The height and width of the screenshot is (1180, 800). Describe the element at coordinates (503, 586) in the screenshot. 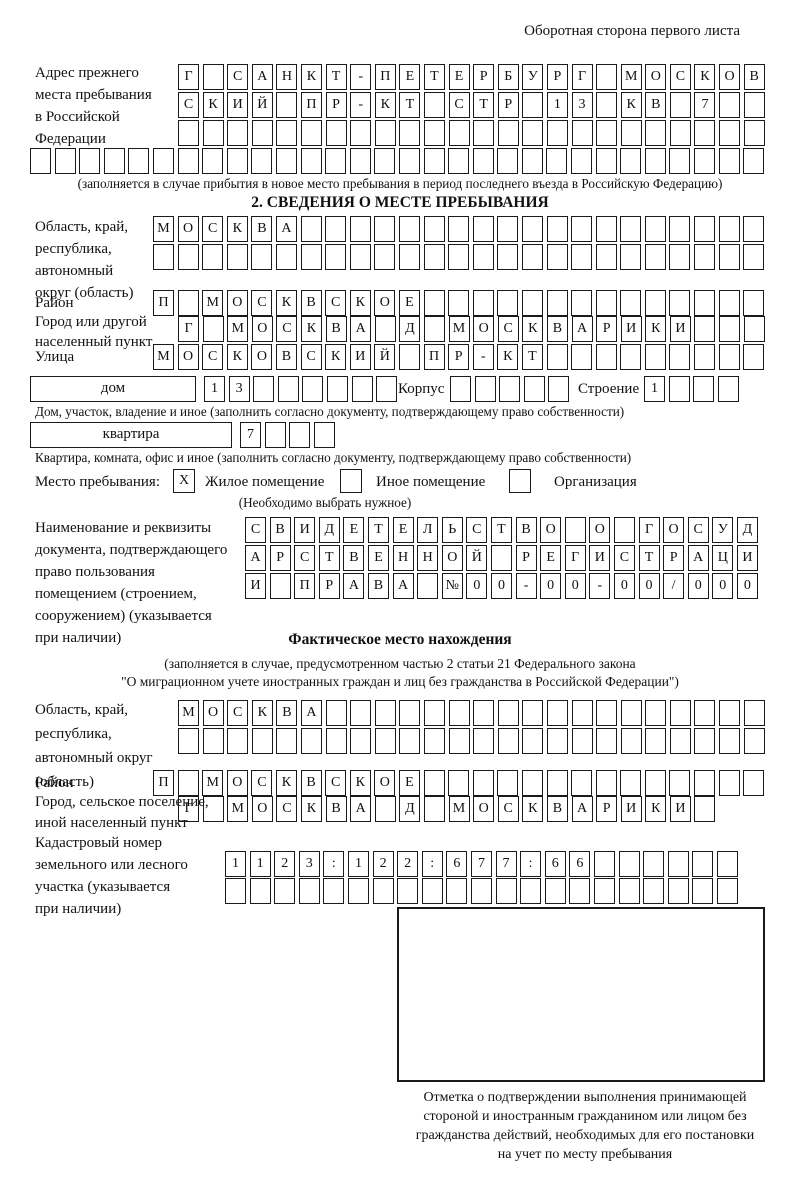

I see `doc-row-3: И П Р А В А № 0 0-0 0-0 0/0 0 0` at that location.